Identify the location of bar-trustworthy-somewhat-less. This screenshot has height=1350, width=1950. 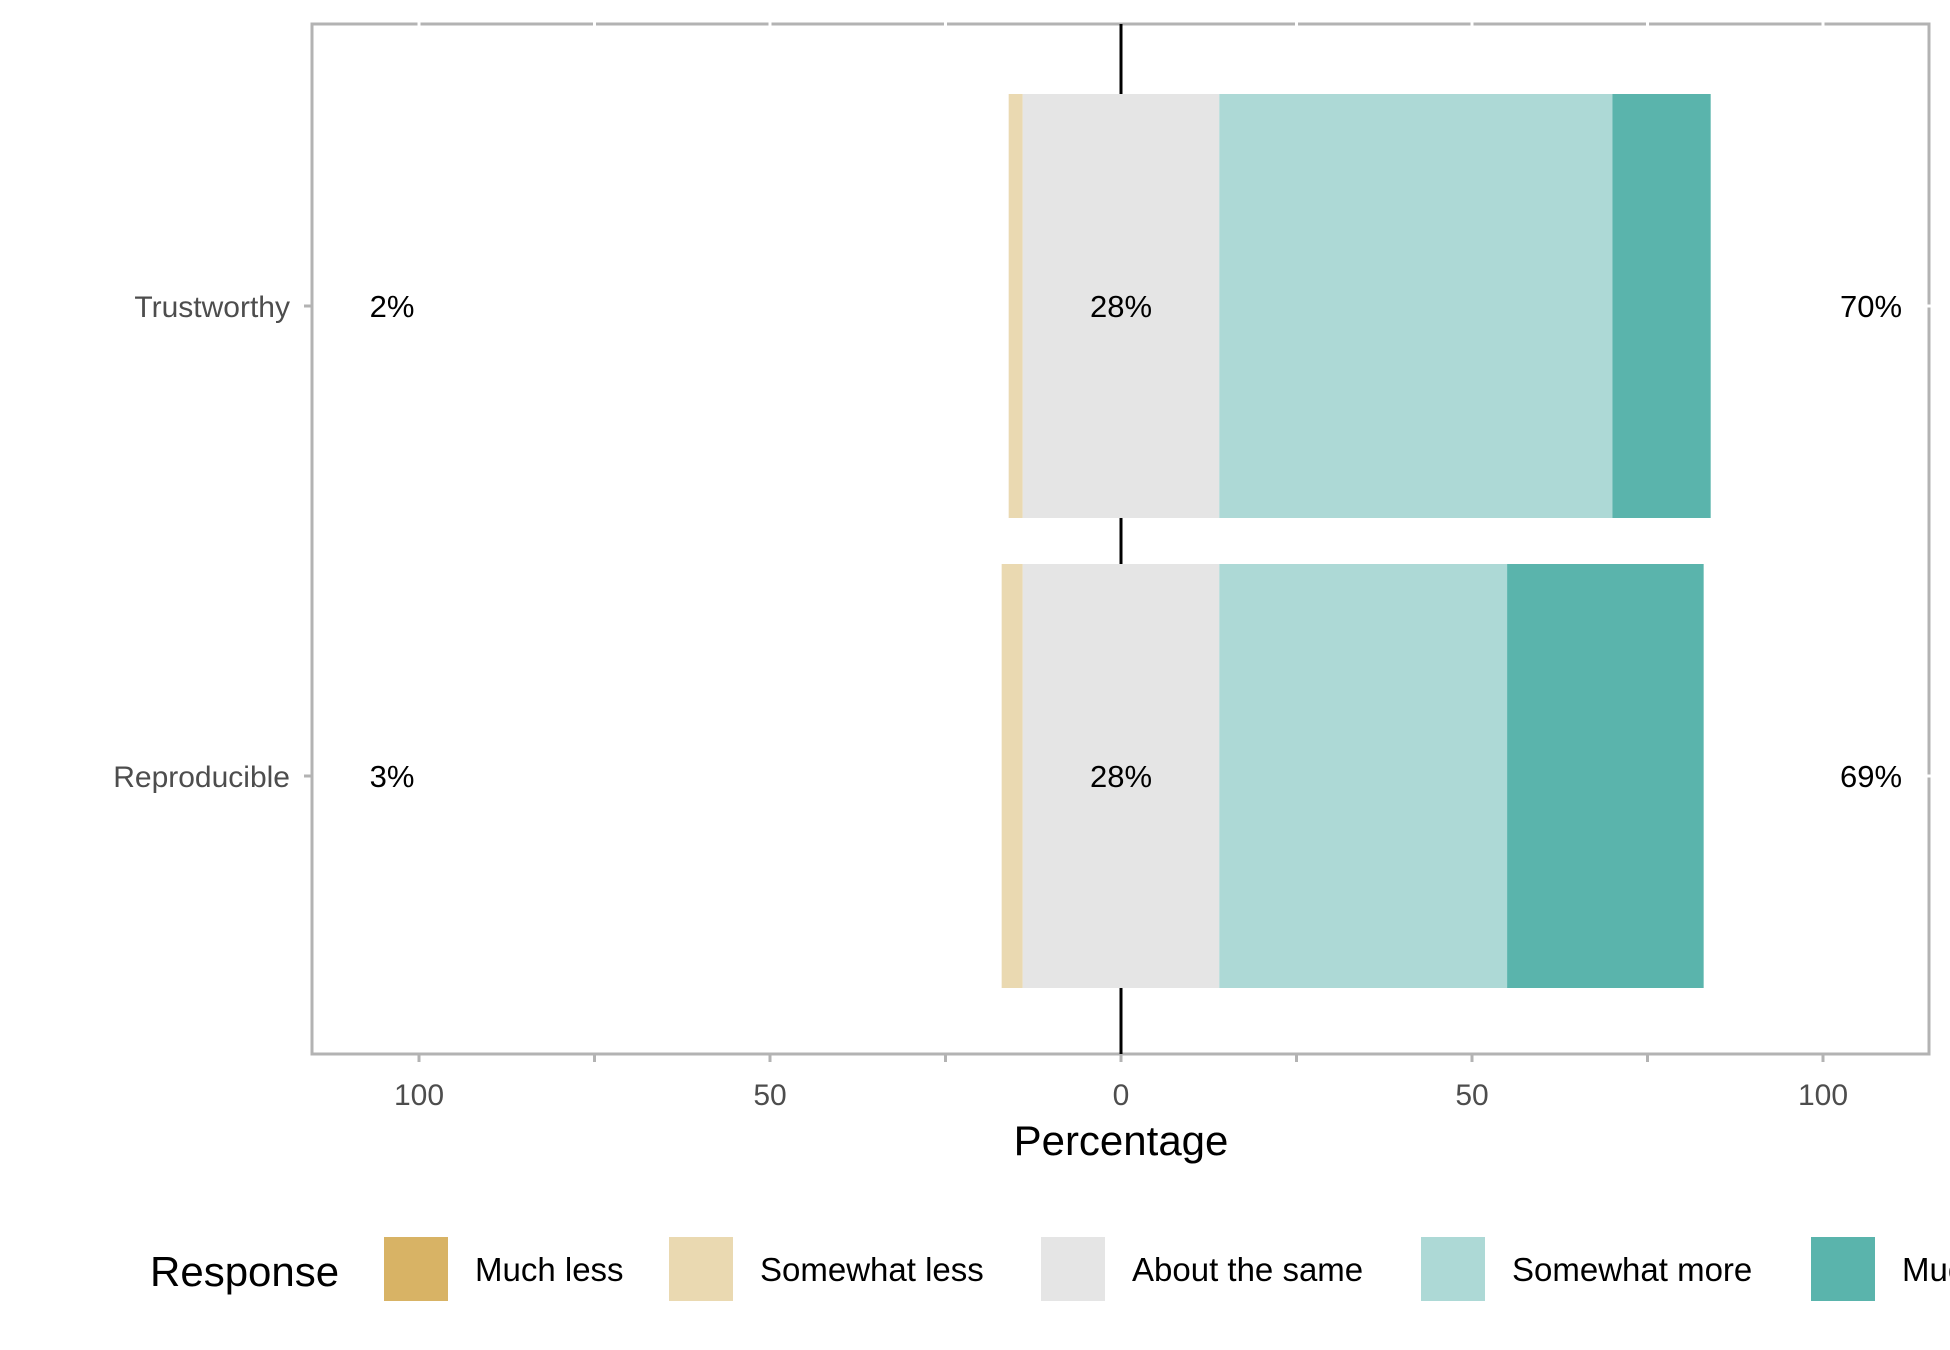
(1015, 306).